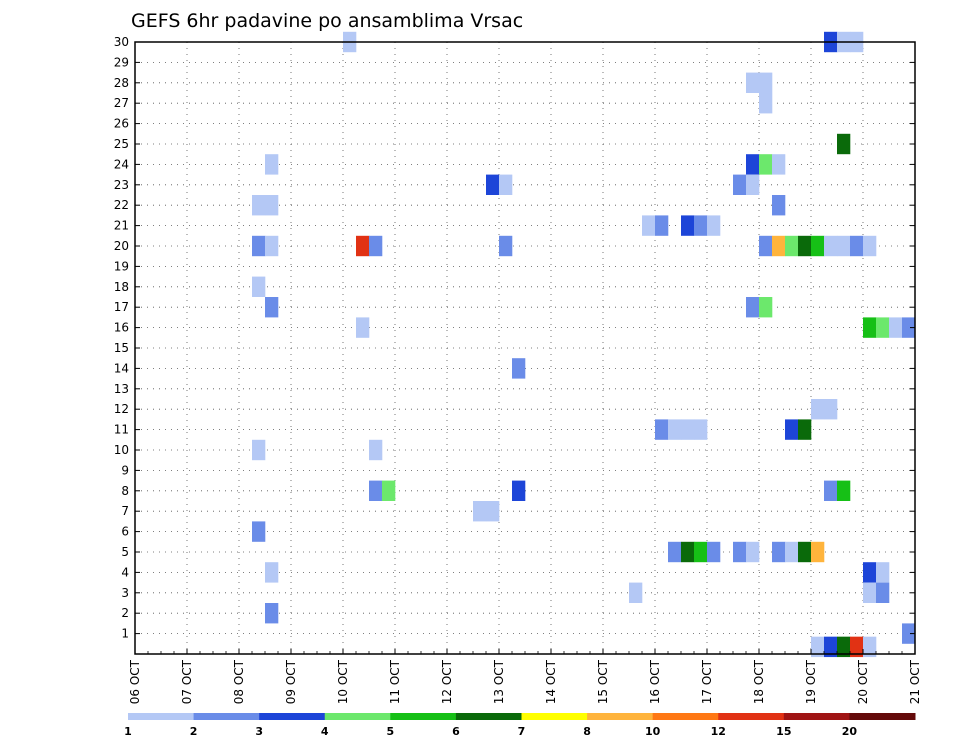 This screenshot has height=742, width=960. Describe the element at coordinates (125, 470) in the screenshot. I see `y-tick-label: 9` at that location.